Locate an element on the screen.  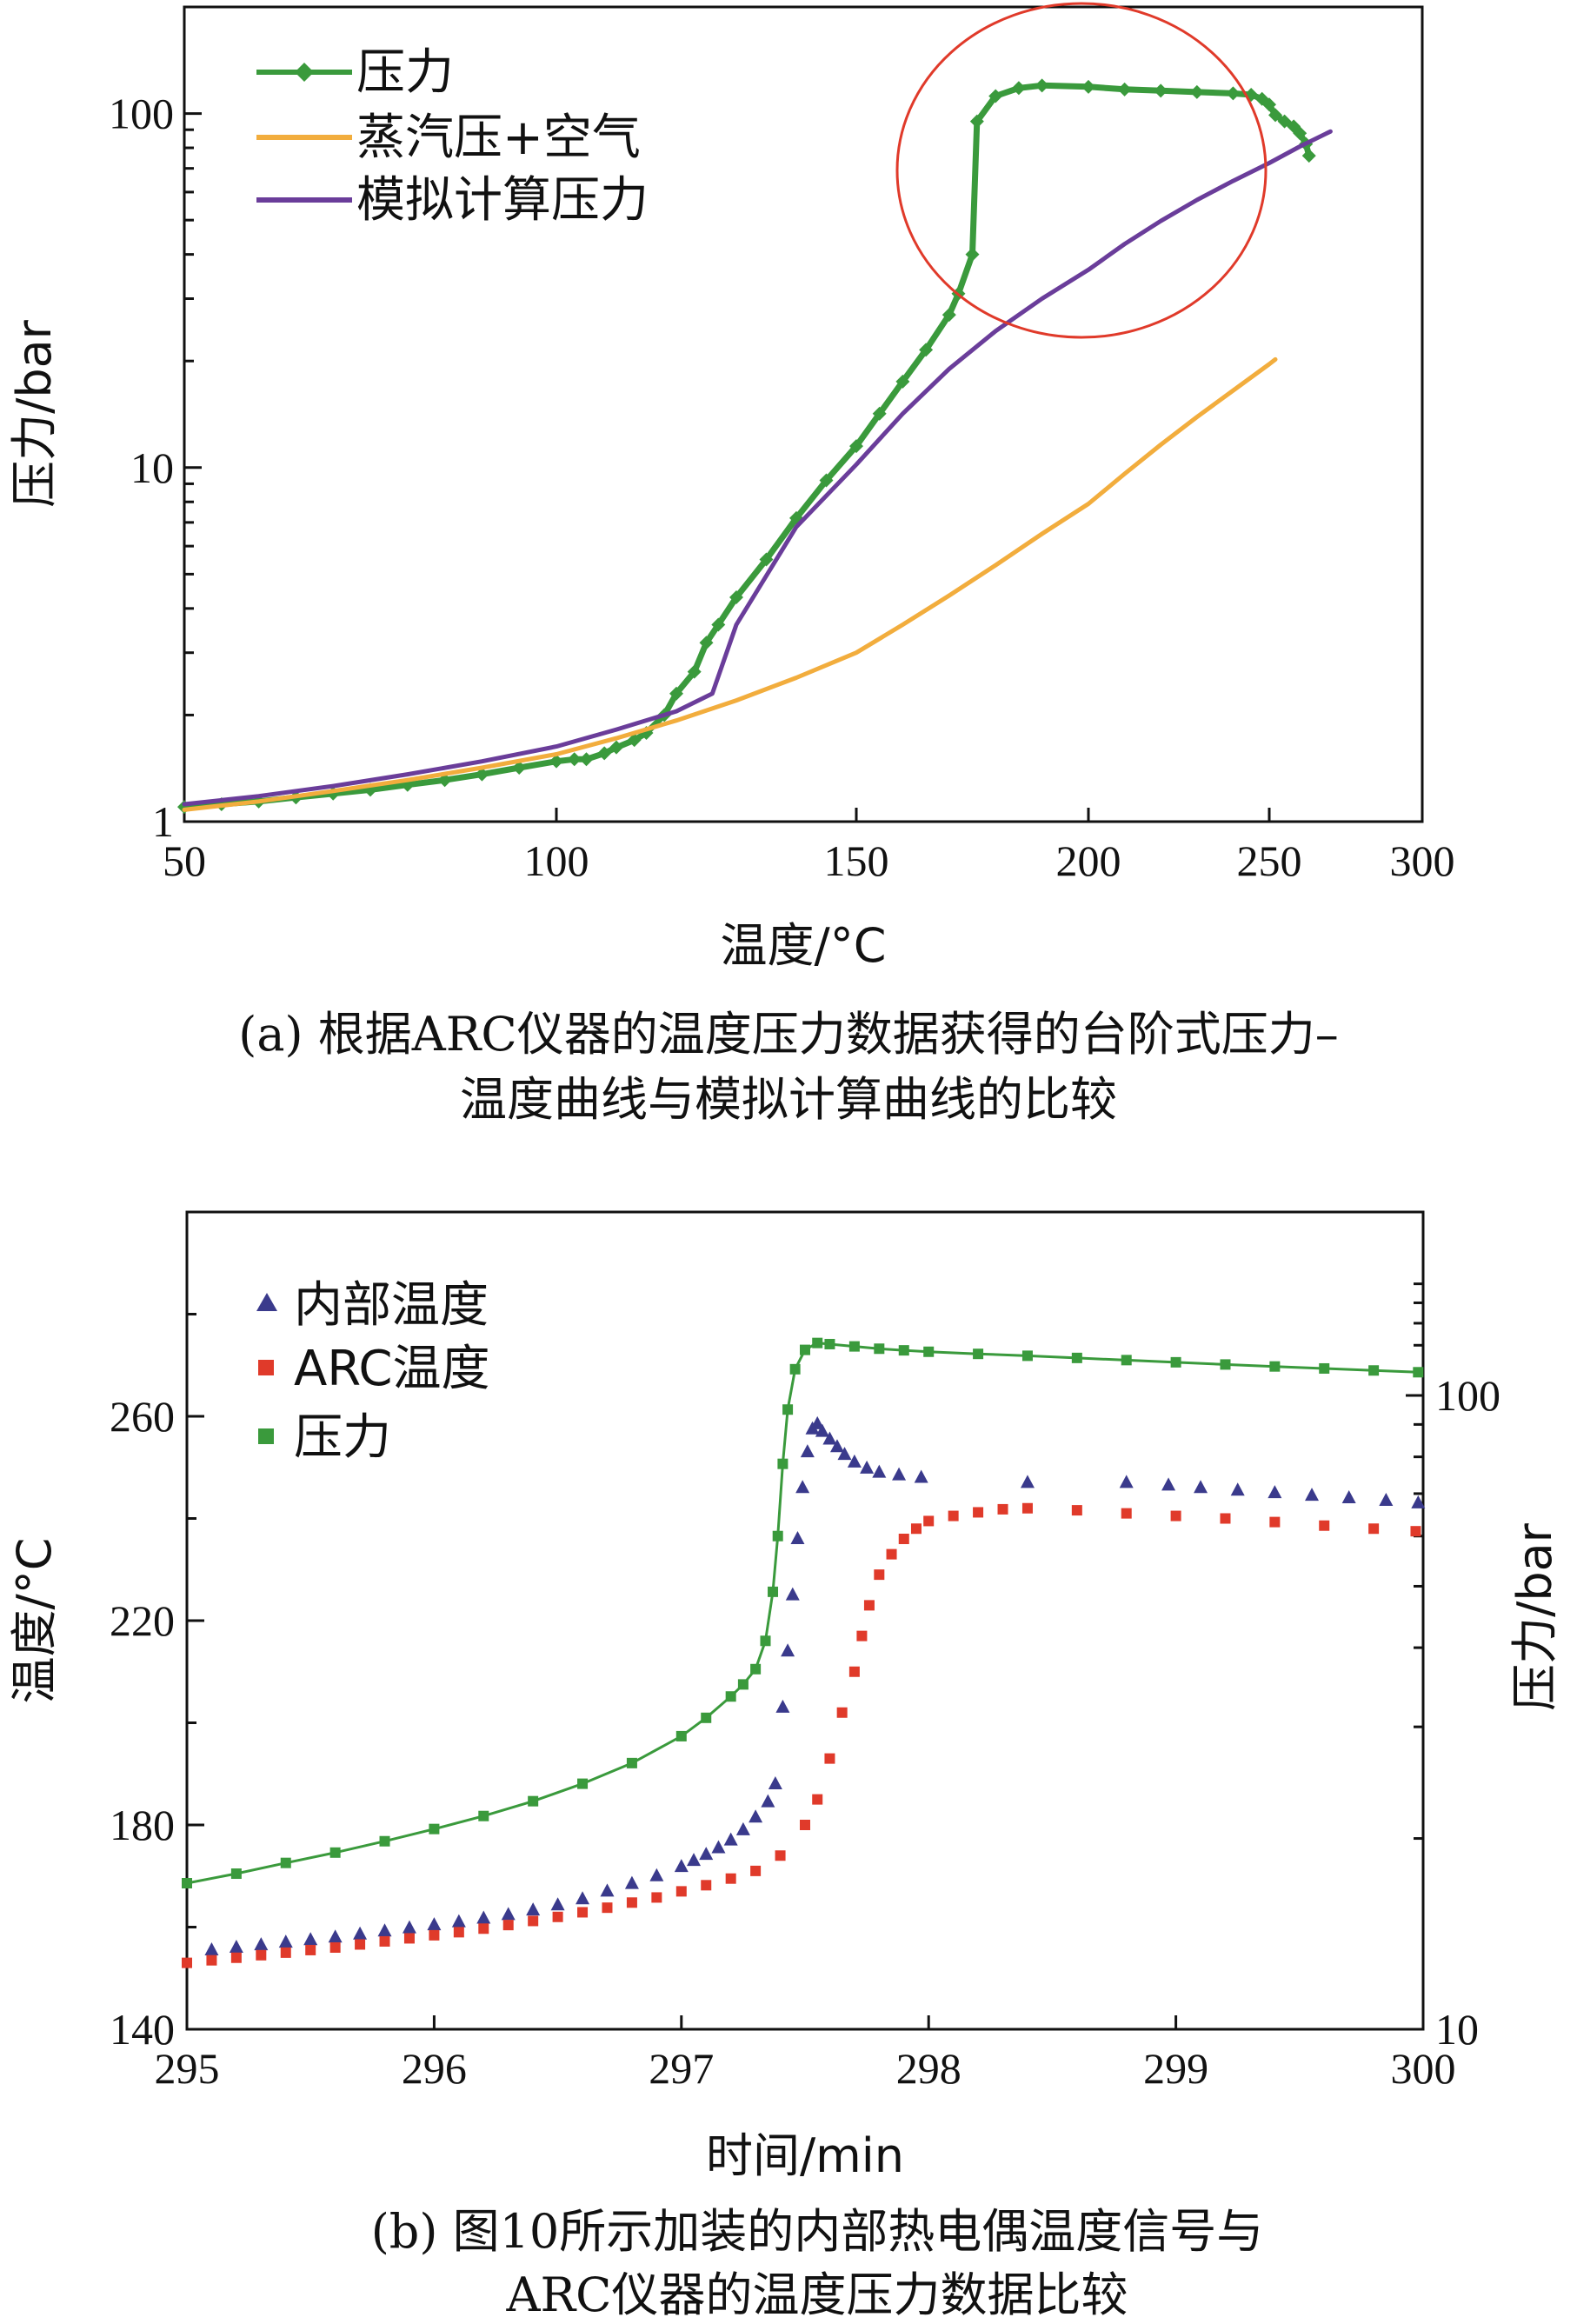
x-tick-label: 150 is located at coordinates (856, 860).